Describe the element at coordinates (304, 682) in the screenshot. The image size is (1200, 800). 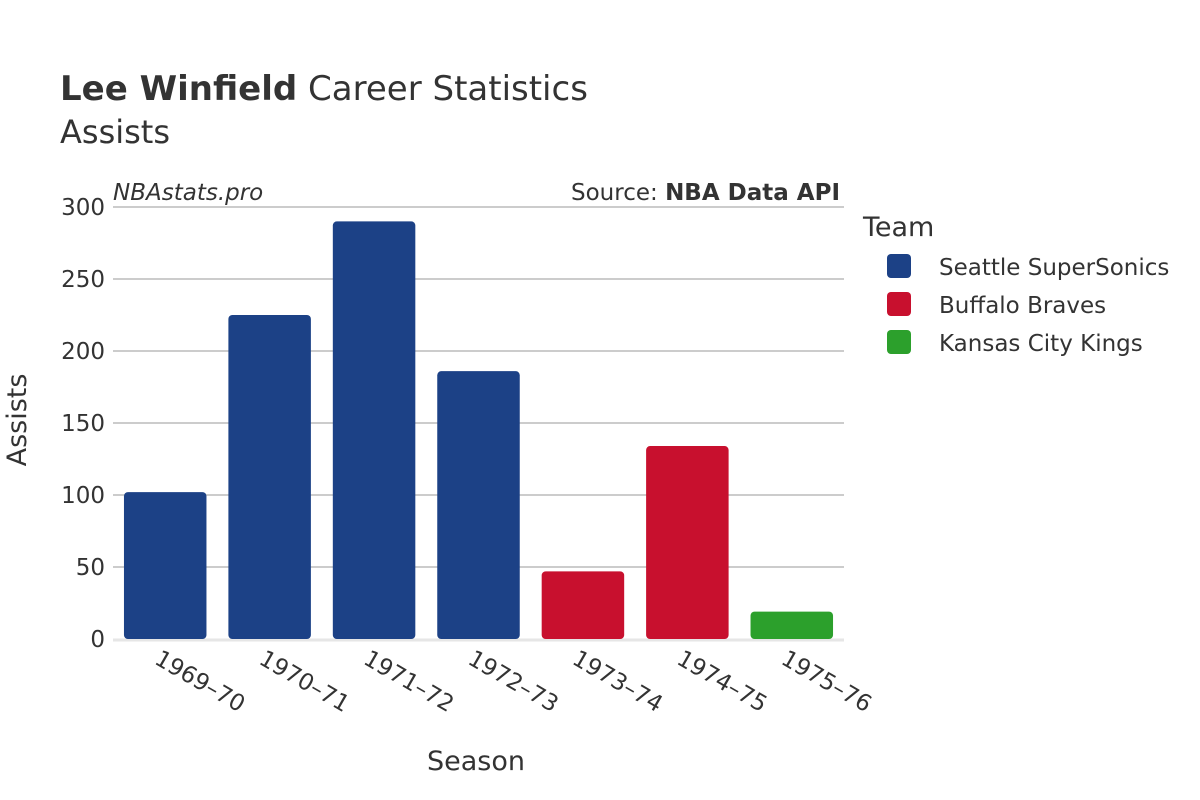
I see `x-tick-label: 1970–71` at that location.